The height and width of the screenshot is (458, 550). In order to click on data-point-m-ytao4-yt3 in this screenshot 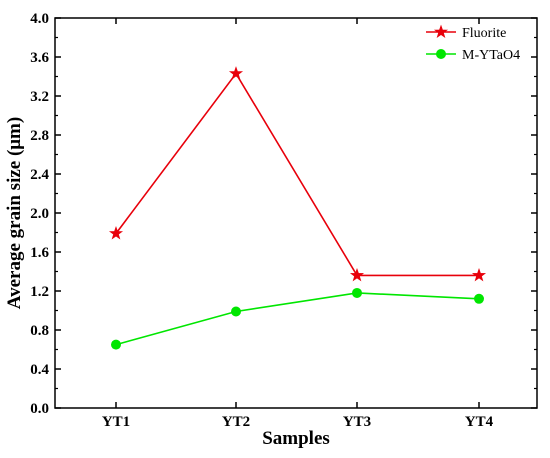, I will do `click(357, 292)`.